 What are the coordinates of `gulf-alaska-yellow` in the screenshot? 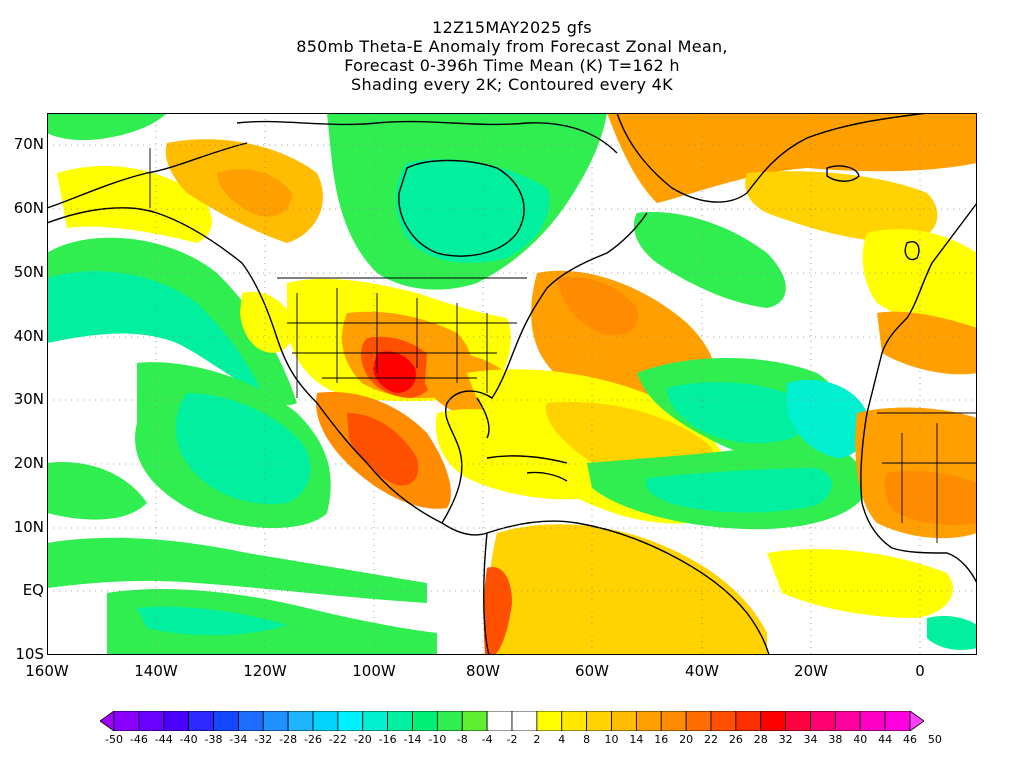 It's located at (134, 204).